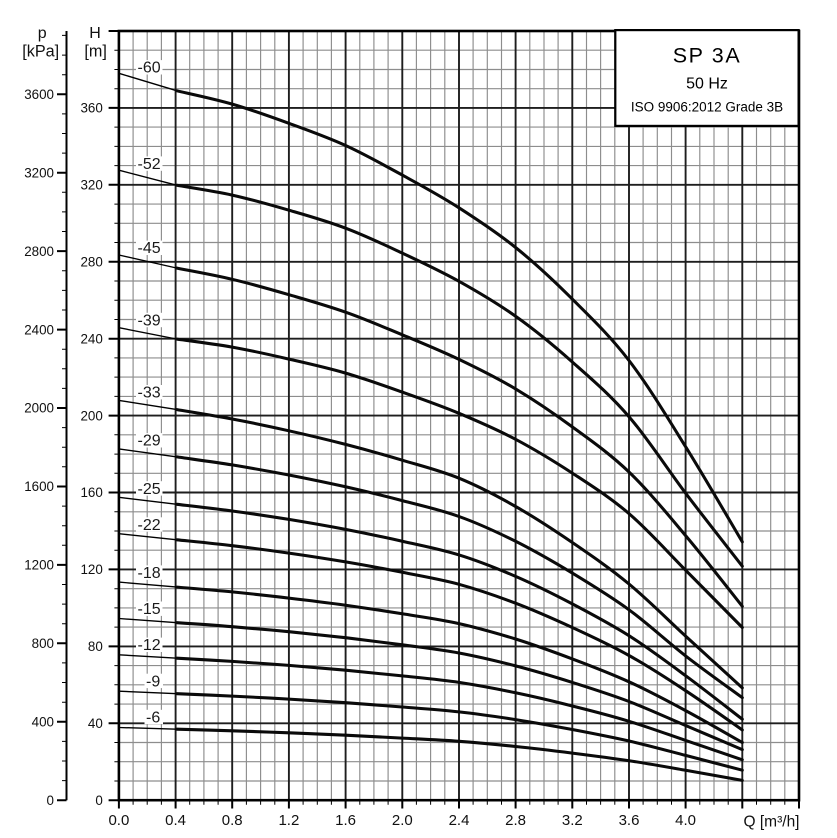  What do you see at coordinates (175, 820) in the screenshot?
I see `svg-text: 0.4` at bounding box center [175, 820].